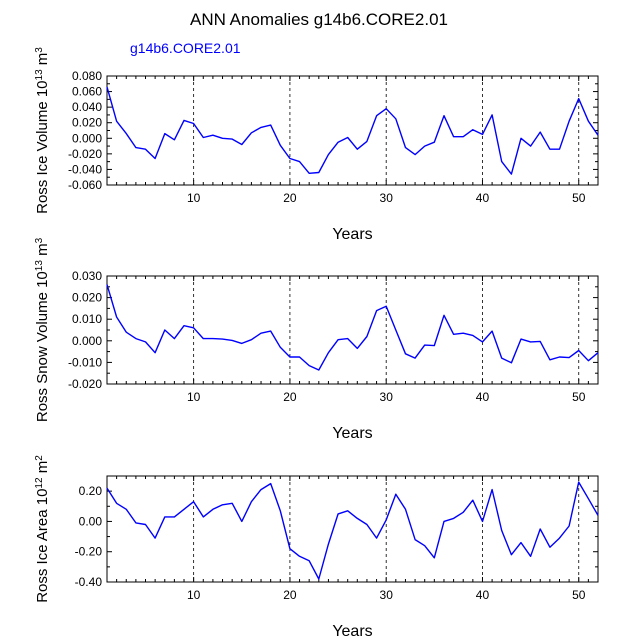 This screenshot has height=638, width=638. Describe the element at coordinates (91, 521) in the screenshot. I see `y-tick-label: 0.00` at that location.